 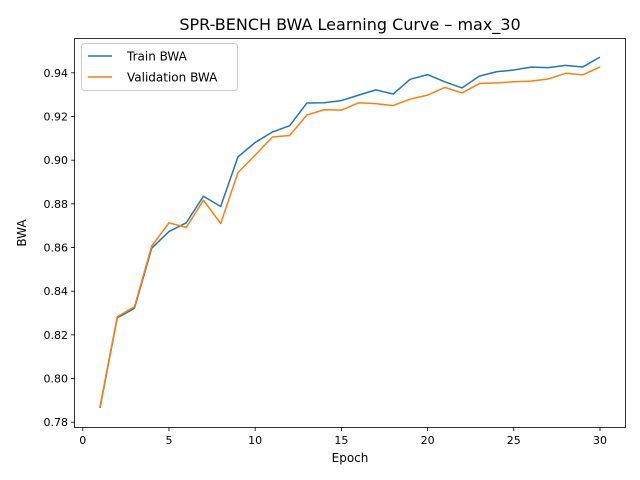 I want to click on x-tick-label: 5, so click(x=168, y=440).